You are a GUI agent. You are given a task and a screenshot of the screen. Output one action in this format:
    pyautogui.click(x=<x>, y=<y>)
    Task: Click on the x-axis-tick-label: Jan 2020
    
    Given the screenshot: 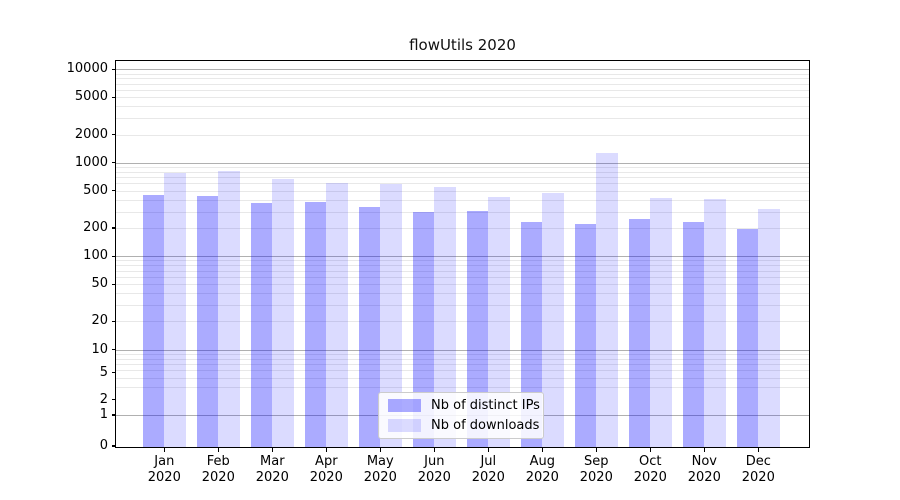 What is the action you would take?
    pyautogui.click(x=164, y=469)
    